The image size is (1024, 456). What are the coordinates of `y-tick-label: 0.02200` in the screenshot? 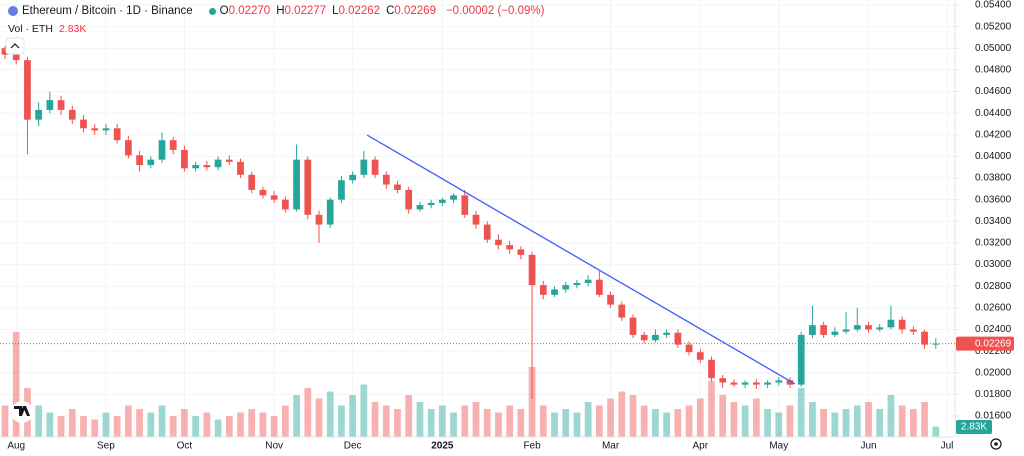 It's located at (993, 351).